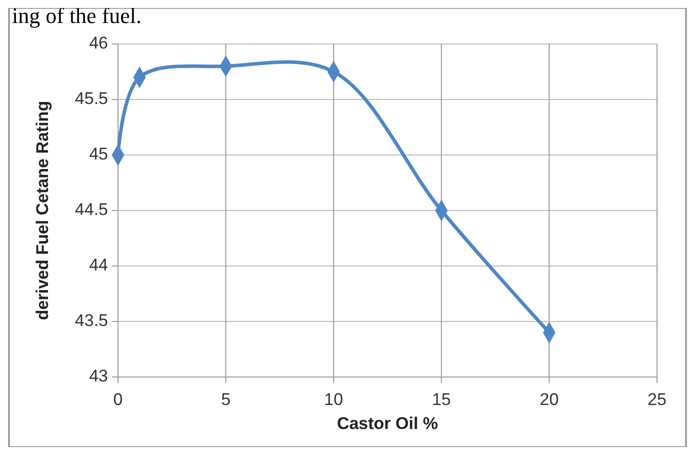  What do you see at coordinates (91, 320) in the screenshot?
I see `y-tick-label: 43.5` at bounding box center [91, 320].